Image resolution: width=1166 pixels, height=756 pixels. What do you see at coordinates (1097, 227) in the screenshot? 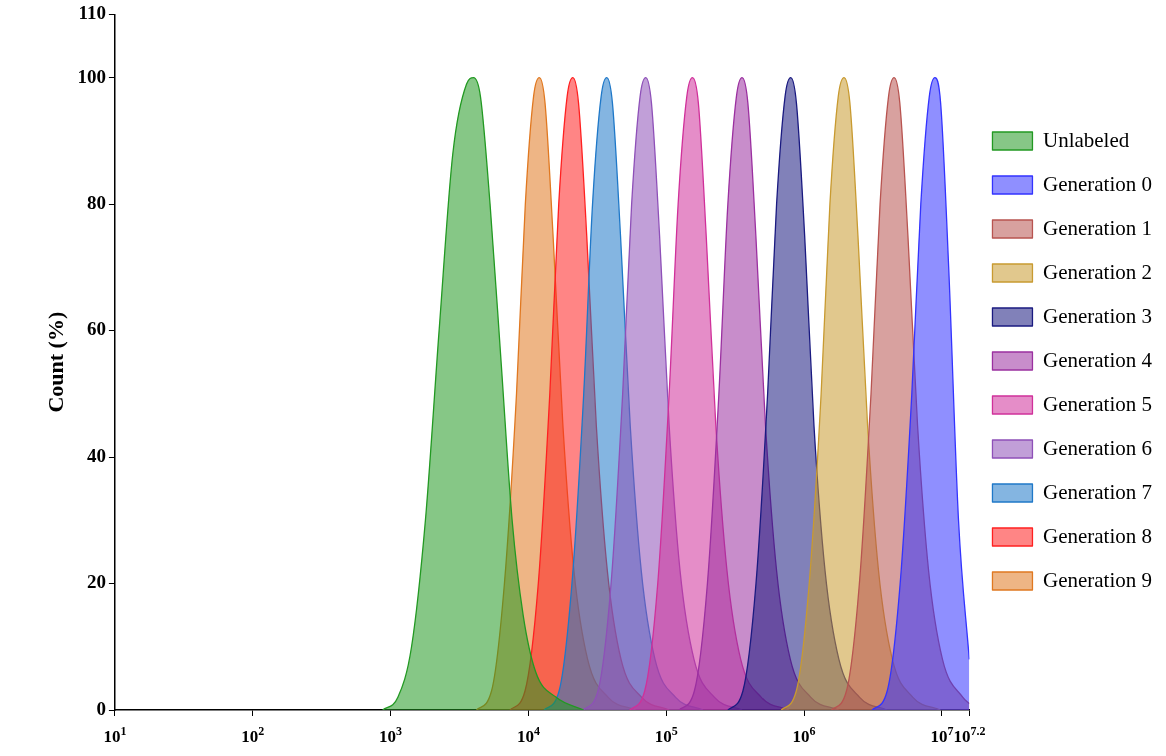
I see `legend-label: Generation 1` at bounding box center [1097, 227].